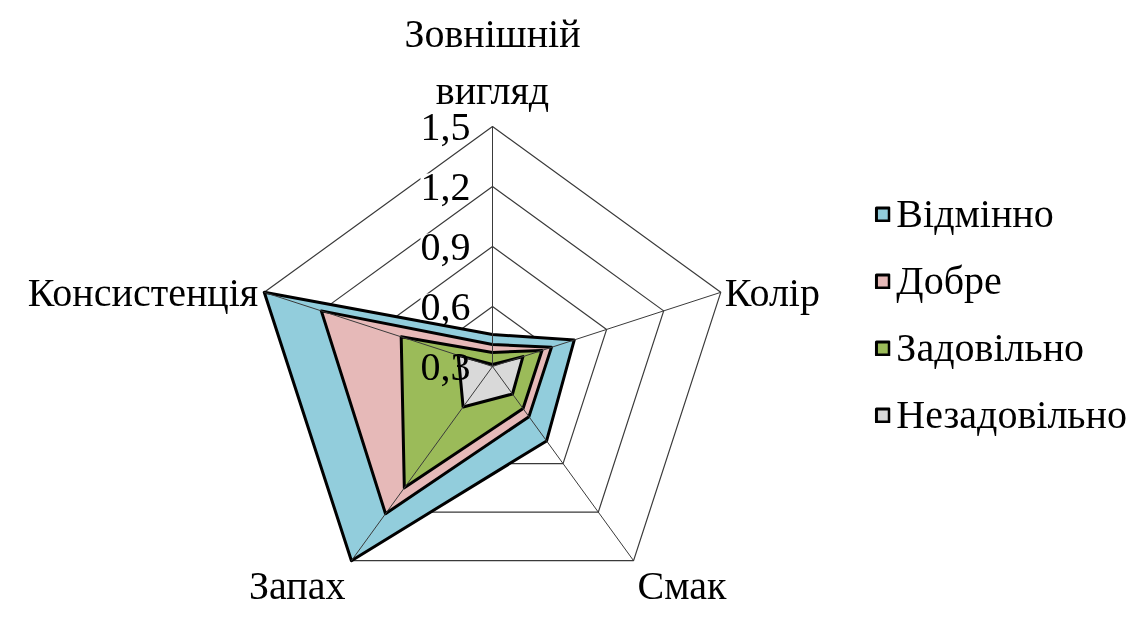 The width and height of the screenshot is (1131, 628). What do you see at coordinates (975, 213) in the screenshot?
I see `legend-label: Відмінно` at bounding box center [975, 213].